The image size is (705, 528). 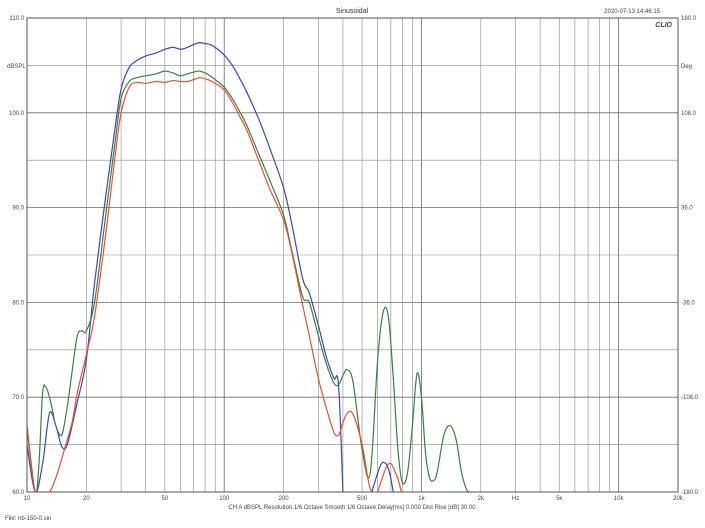 What do you see at coordinates (284, 499) in the screenshot?
I see `x-tick-label: 200` at bounding box center [284, 499].